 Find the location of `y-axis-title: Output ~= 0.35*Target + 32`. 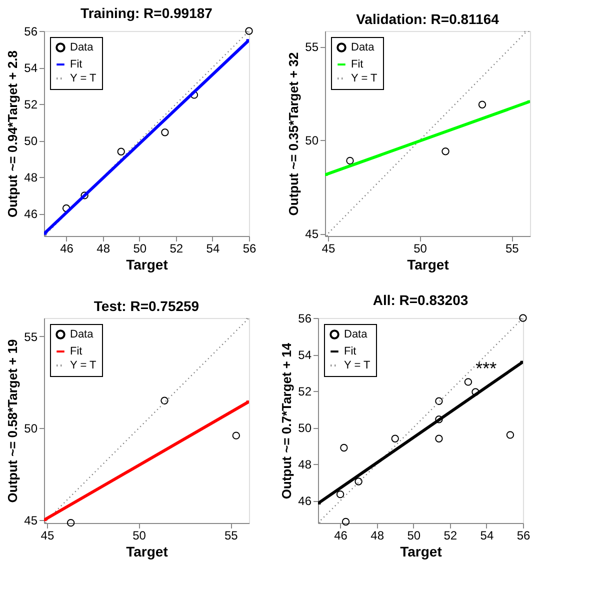

y-axis-title: Output ~= 0.35*Target + 32 is located at coordinates (294, 134).